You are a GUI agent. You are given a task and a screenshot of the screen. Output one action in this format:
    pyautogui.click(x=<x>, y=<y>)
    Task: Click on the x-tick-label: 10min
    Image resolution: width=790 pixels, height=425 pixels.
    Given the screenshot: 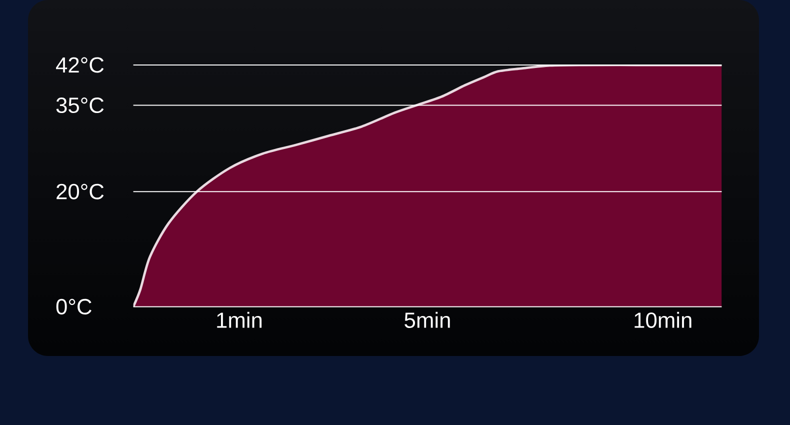 What is the action you would take?
    pyautogui.click(x=663, y=320)
    